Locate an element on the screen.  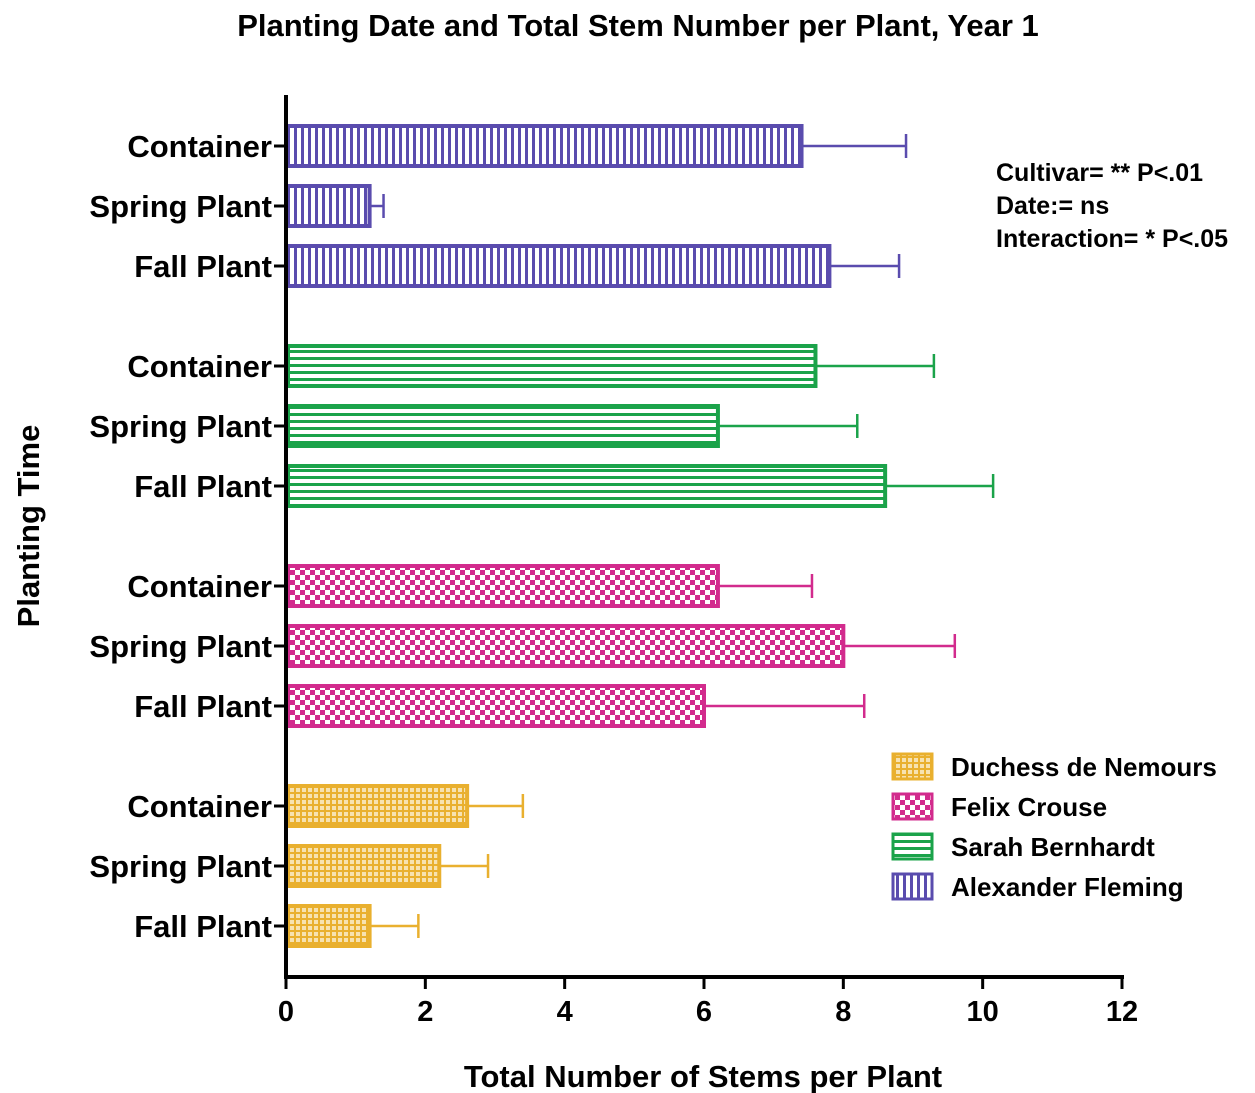
legend-item: Alexander Fleming is located at coordinates (1037, 887).